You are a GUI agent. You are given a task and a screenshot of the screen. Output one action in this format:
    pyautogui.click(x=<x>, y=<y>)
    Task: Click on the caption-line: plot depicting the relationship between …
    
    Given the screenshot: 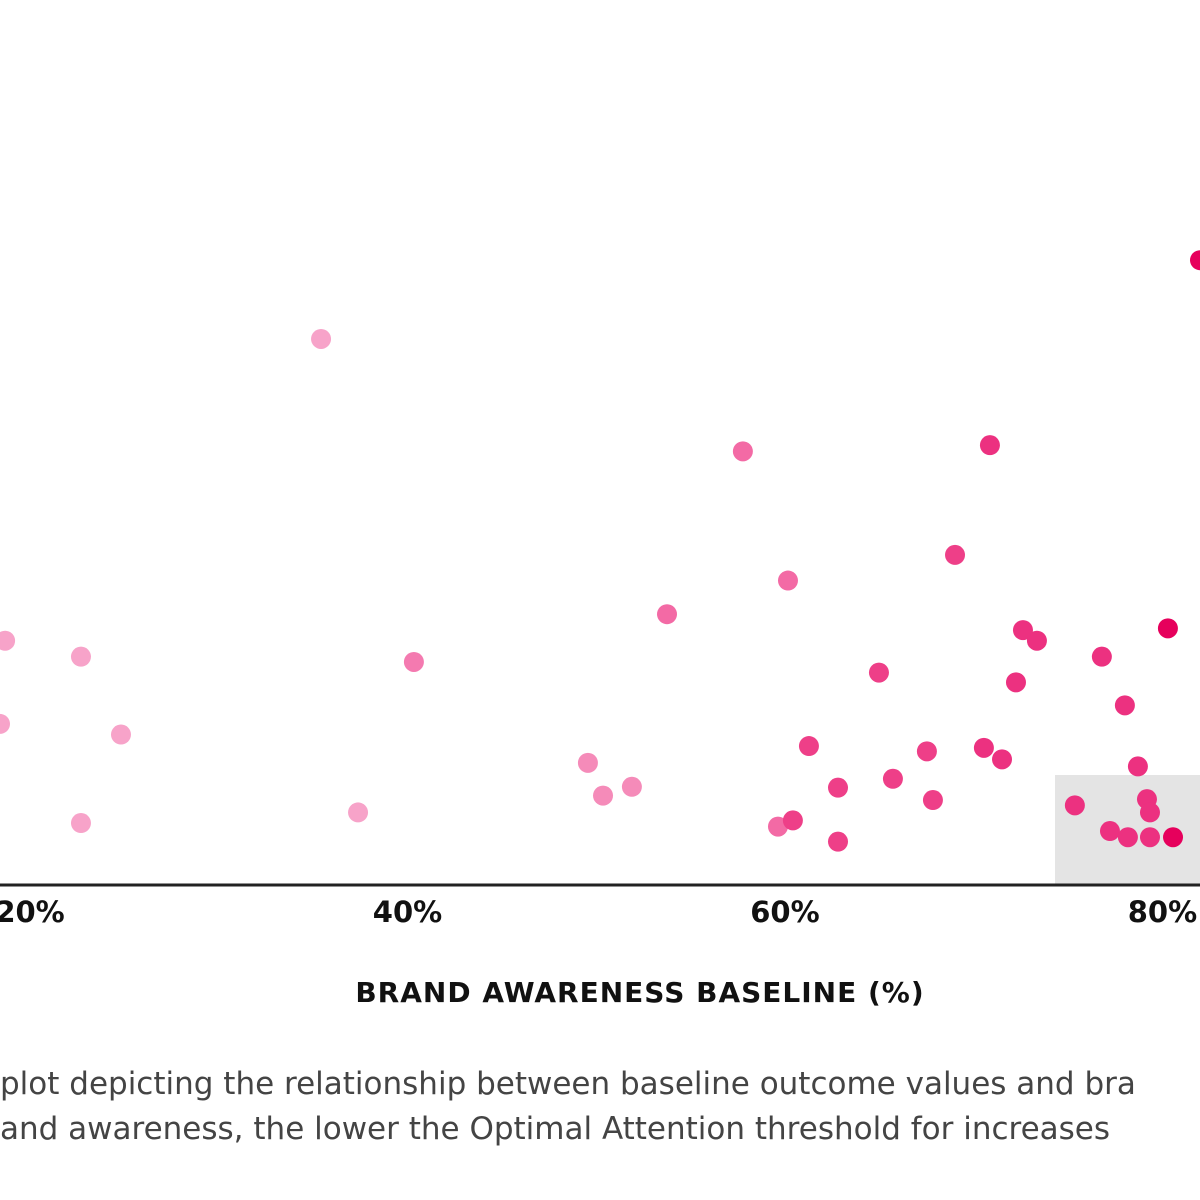 What is the action you would take?
    pyautogui.click(x=568, y=1084)
    